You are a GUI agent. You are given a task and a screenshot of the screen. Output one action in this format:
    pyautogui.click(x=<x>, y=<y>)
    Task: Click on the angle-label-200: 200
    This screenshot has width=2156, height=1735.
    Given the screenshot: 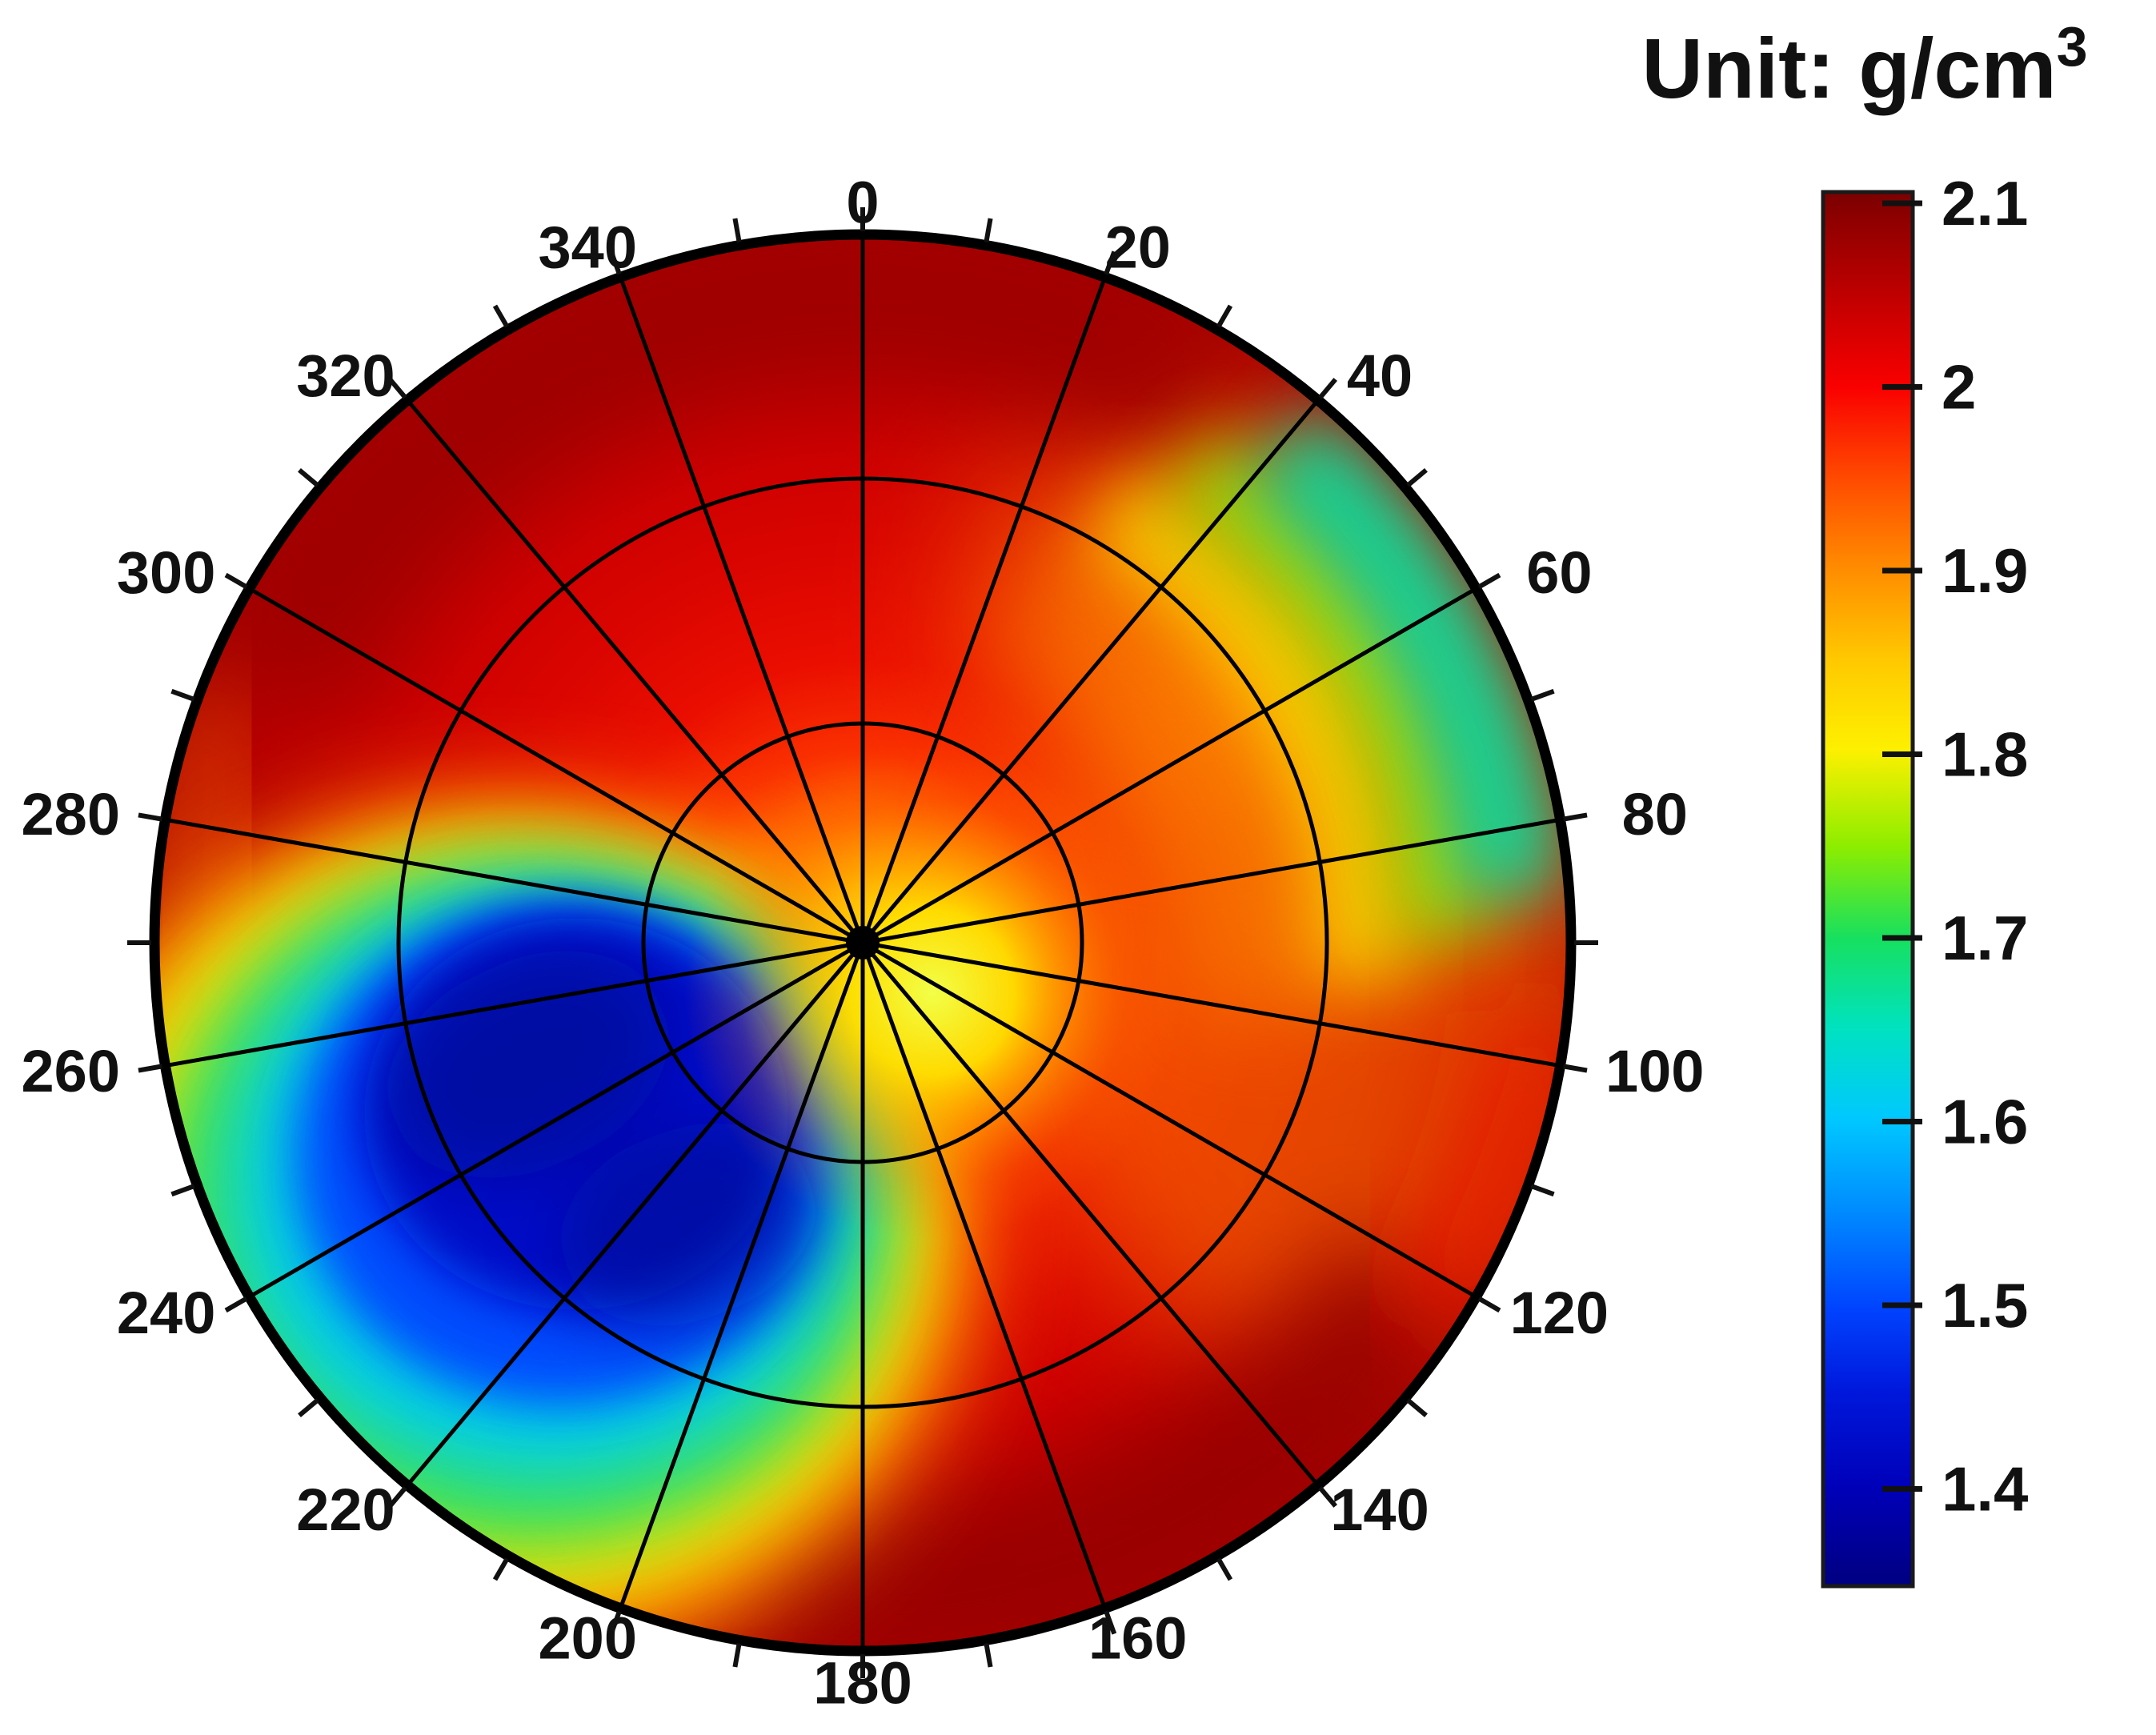 What is the action you would take?
    pyautogui.click(x=588, y=1638)
    